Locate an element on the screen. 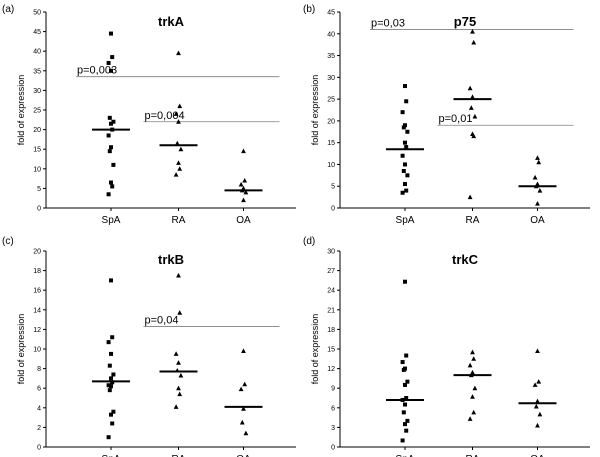  y-tick-label: 21 is located at coordinates (331, 310).